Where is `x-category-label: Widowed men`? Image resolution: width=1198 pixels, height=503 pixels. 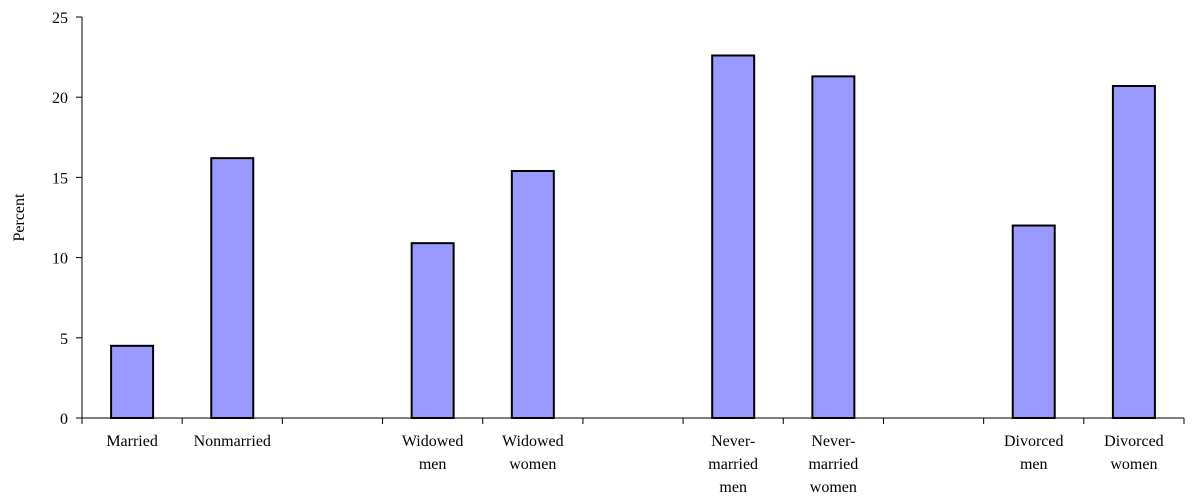
x-category-label: Widowed men is located at coordinates (433, 453).